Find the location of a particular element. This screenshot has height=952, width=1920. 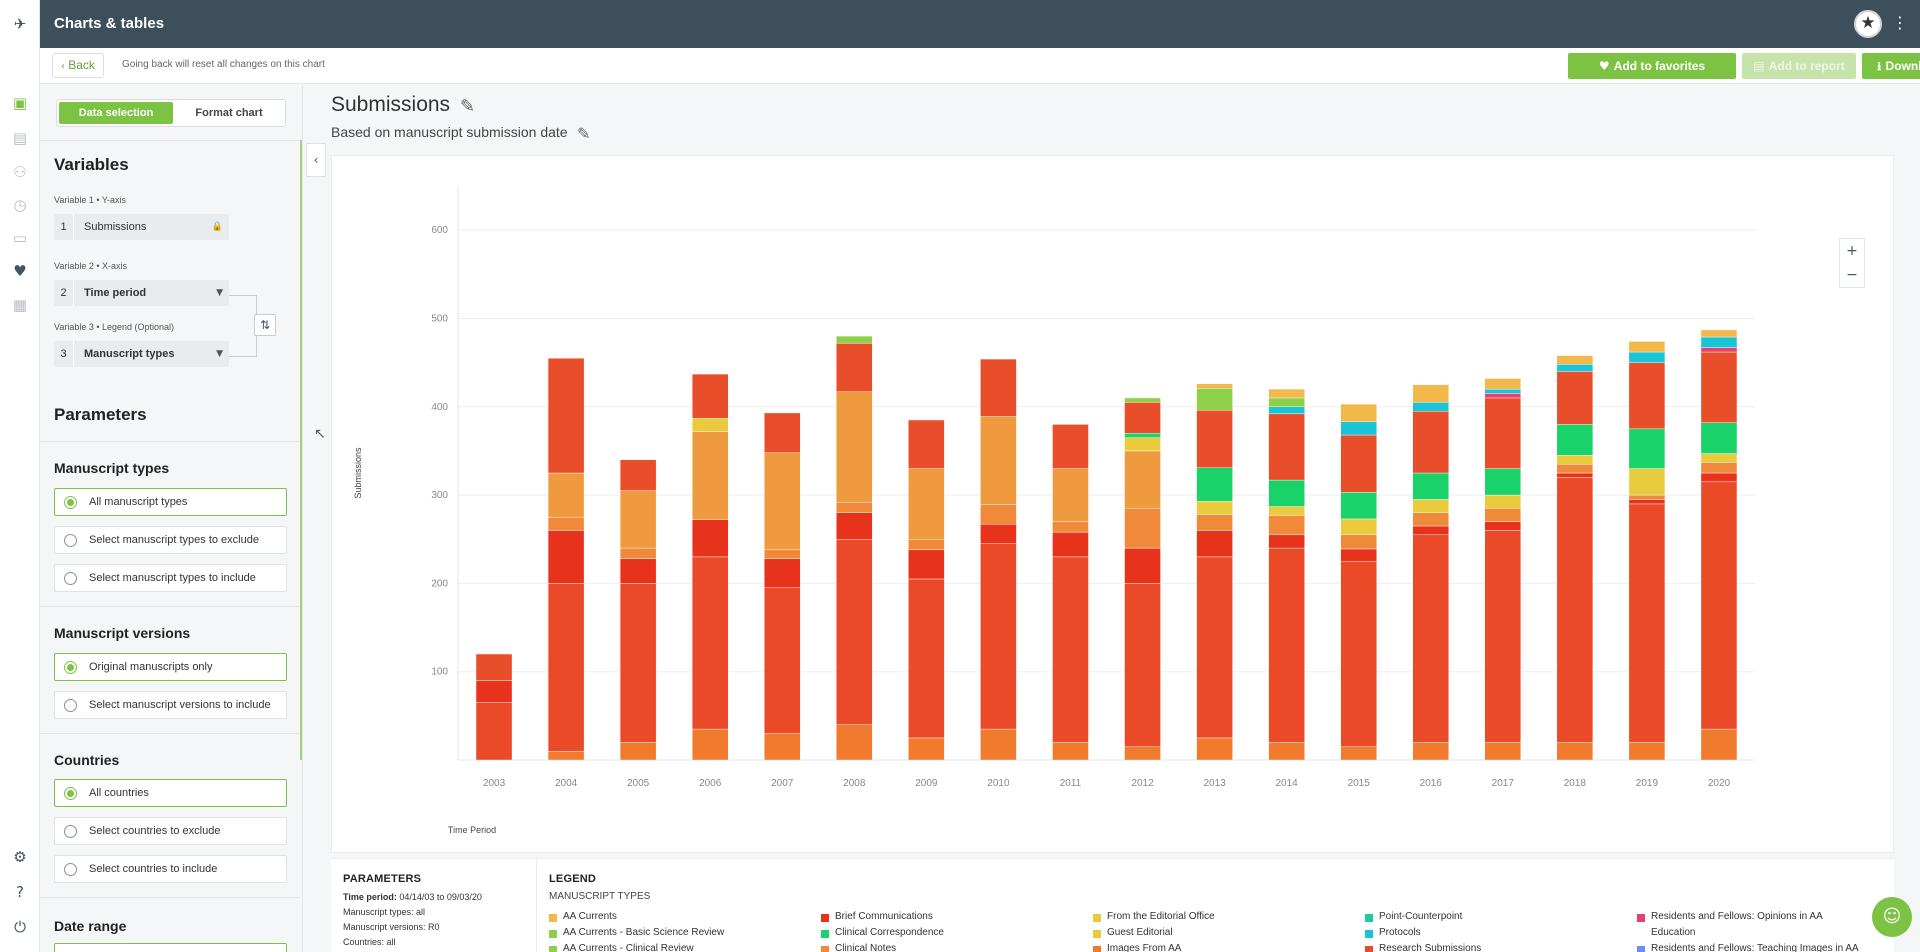

legend-item: Images From AA is located at coordinates (1154, 947).